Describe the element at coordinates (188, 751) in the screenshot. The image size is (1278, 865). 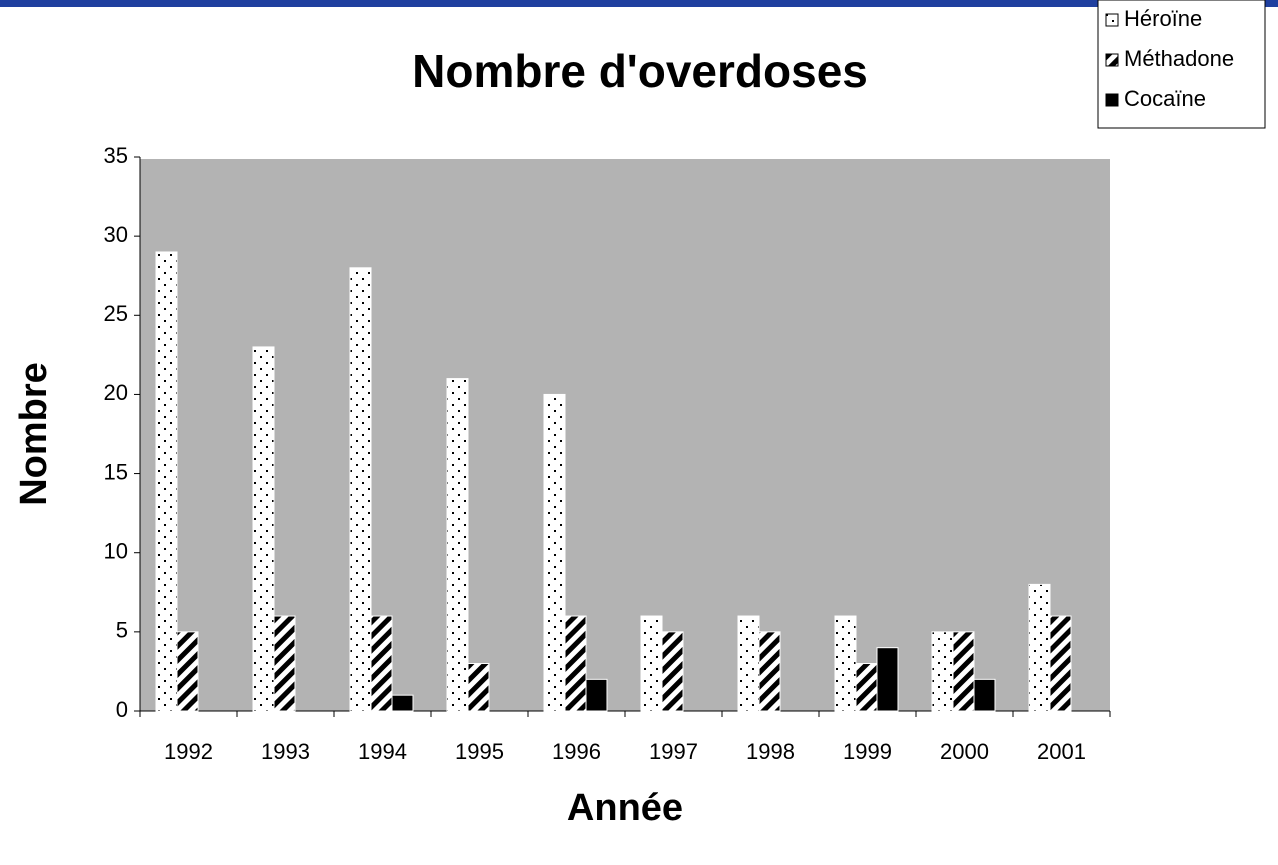
I see `x-tick-label: 1992` at that location.